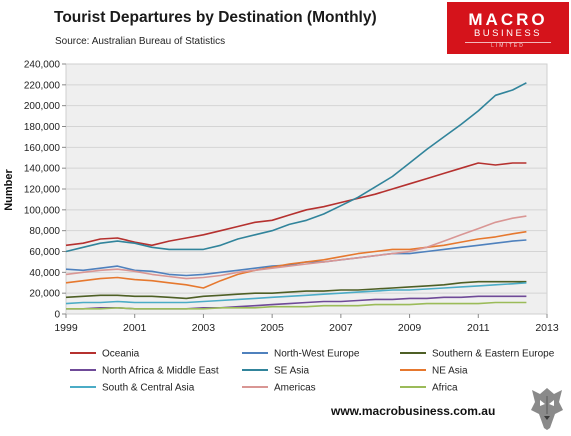  What do you see at coordinates (140, 41) in the screenshot?
I see `chart-source: Source: Australian Bureau of Statistics` at bounding box center [140, 41].